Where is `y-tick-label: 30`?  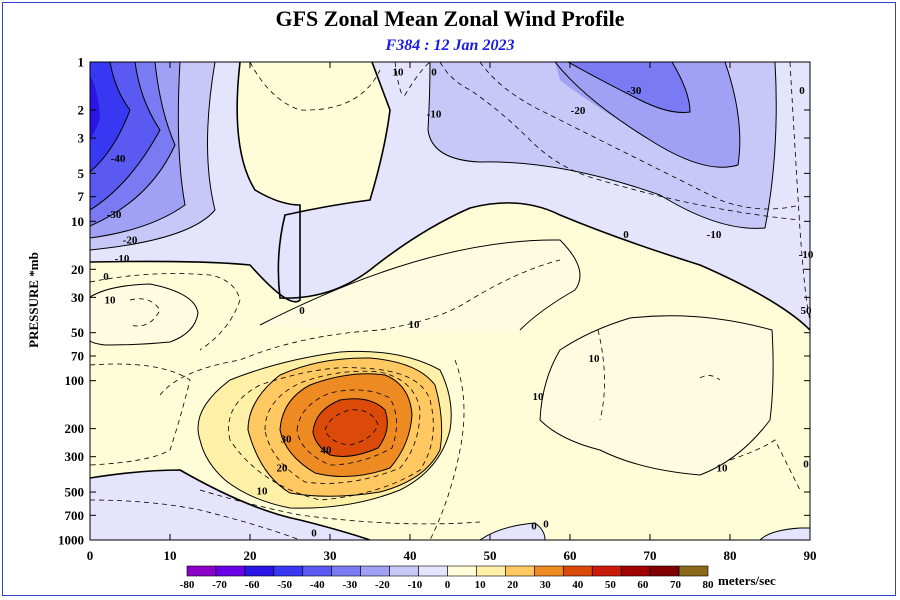 y-tick-label: 30 is located at coordinates (77, 297).